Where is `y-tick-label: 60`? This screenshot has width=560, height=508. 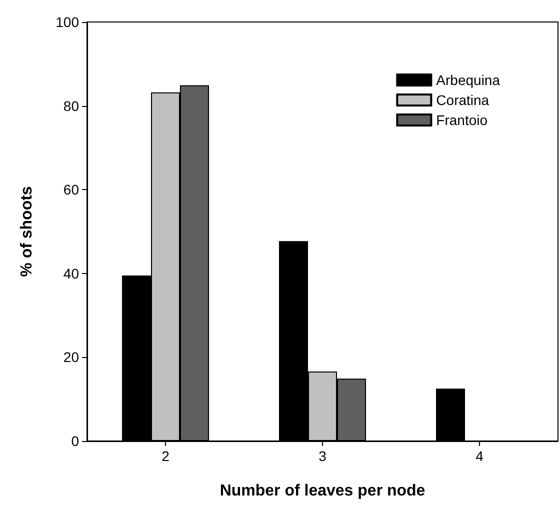
y-tick-label: 60 is located at coordinates (71, 190).